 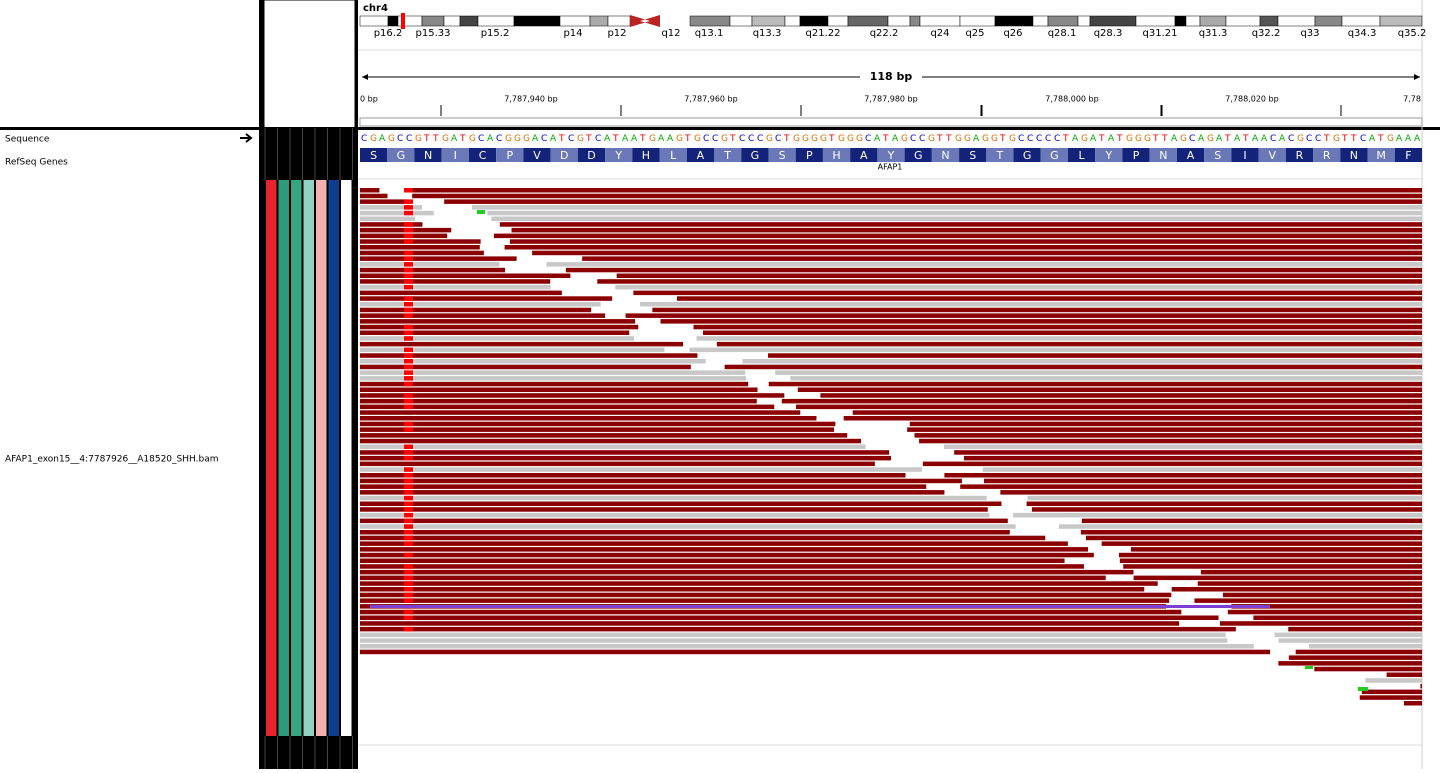 I want to click on strand-arrow, so click(x=246, y=138).